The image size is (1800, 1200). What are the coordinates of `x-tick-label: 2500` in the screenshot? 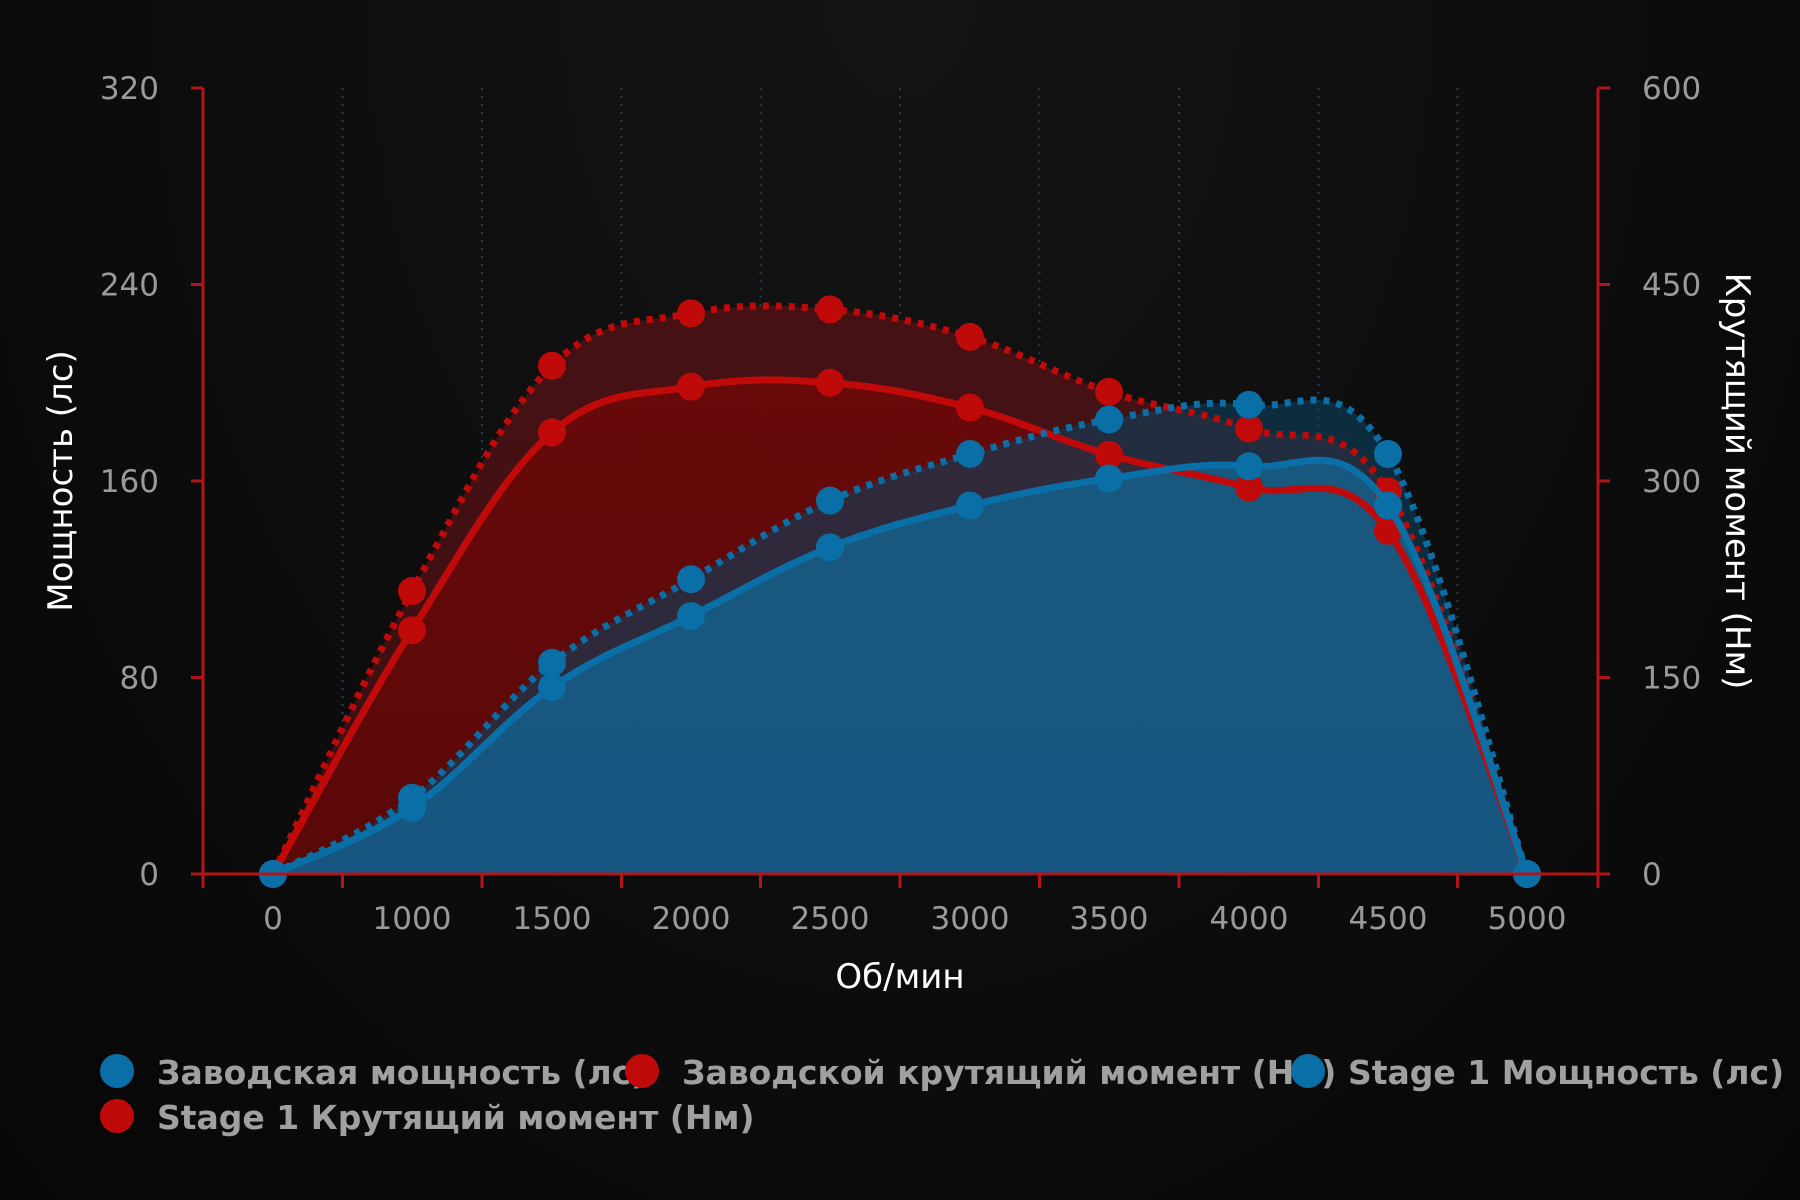 It's located at (830, 919).